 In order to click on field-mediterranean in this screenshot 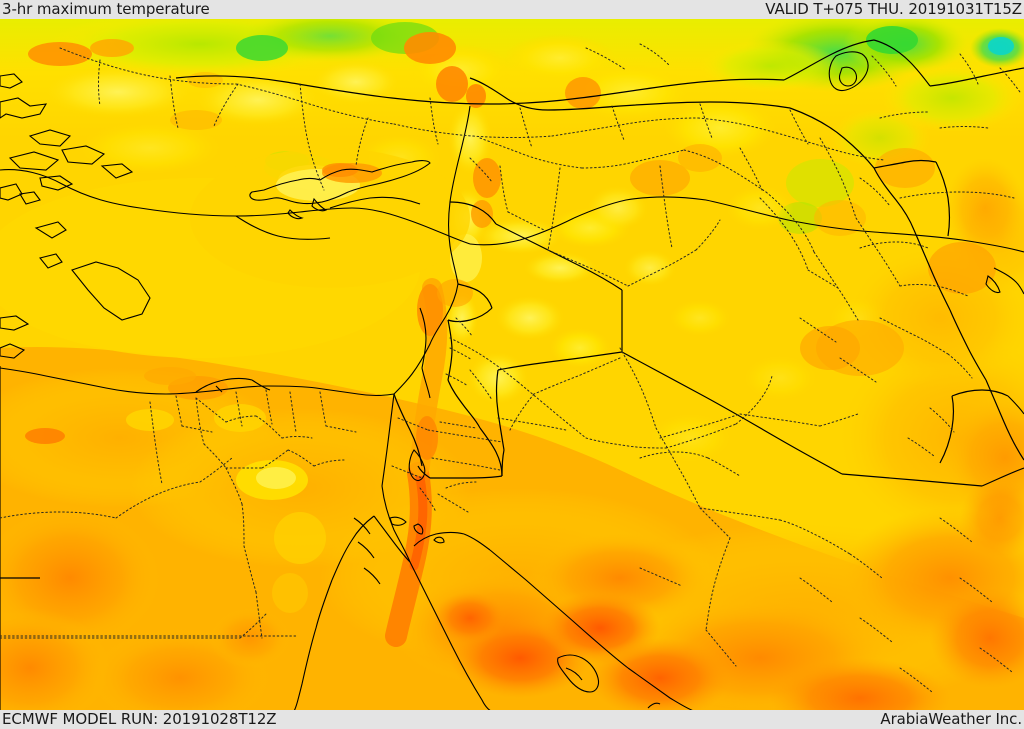, I will do `click(235, 253)`.